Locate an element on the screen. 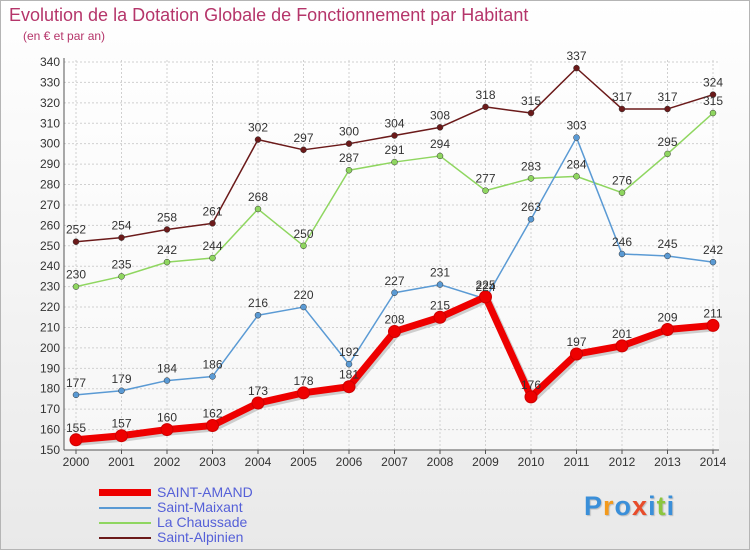 The image size is (750, 550). data-label-la-chaussade: 277 is located at coordinates (485, 179).